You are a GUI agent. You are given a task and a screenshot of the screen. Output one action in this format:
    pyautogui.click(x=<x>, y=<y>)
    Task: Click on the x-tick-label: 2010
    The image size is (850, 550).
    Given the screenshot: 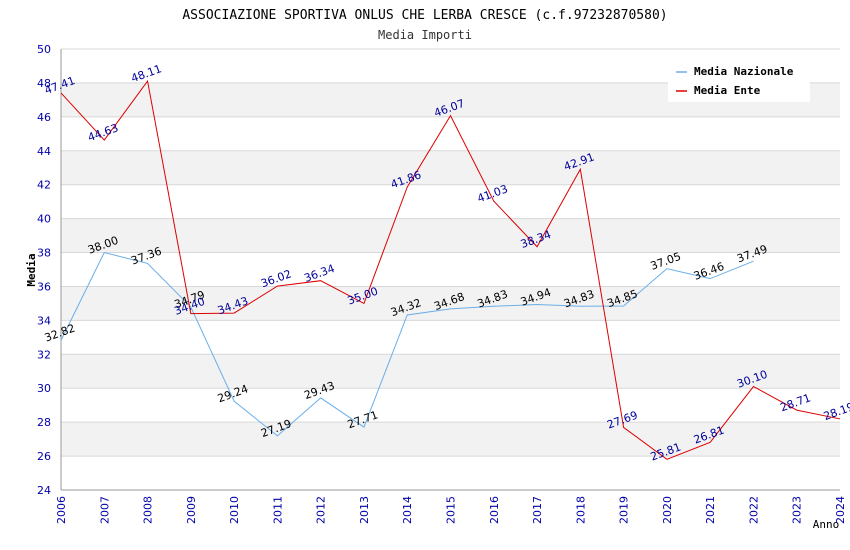 What is the action you would take?
    pyautogui.click(x=234, y=510)
    